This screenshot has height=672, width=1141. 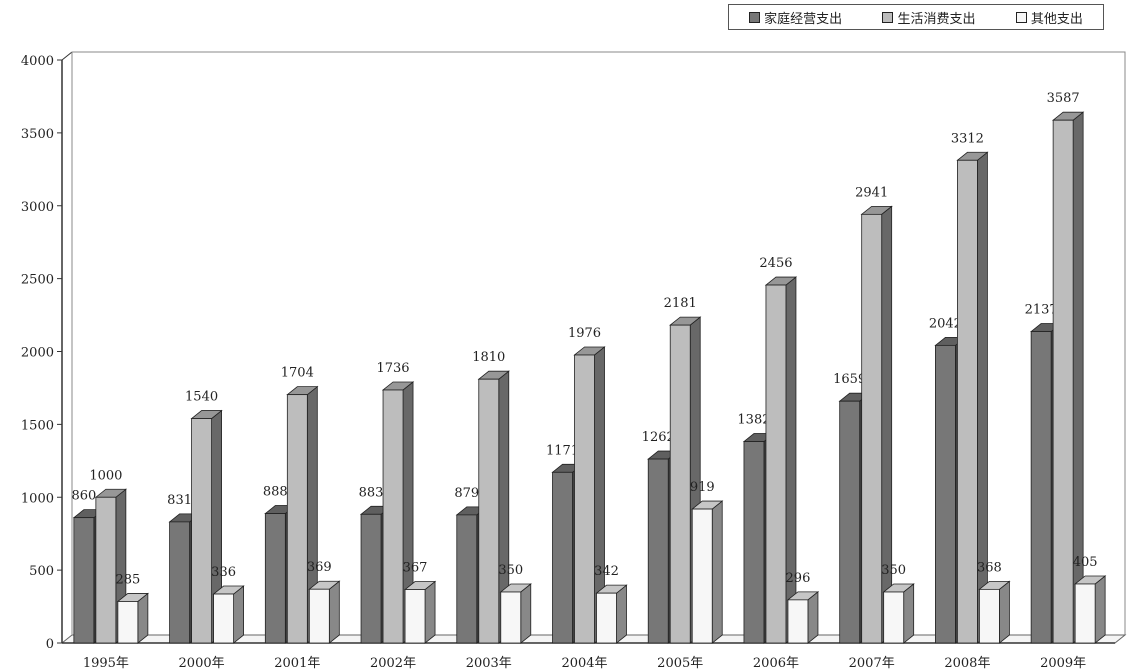 I want to click on x-tick-label: 2006年, so click(x=776, y=663).